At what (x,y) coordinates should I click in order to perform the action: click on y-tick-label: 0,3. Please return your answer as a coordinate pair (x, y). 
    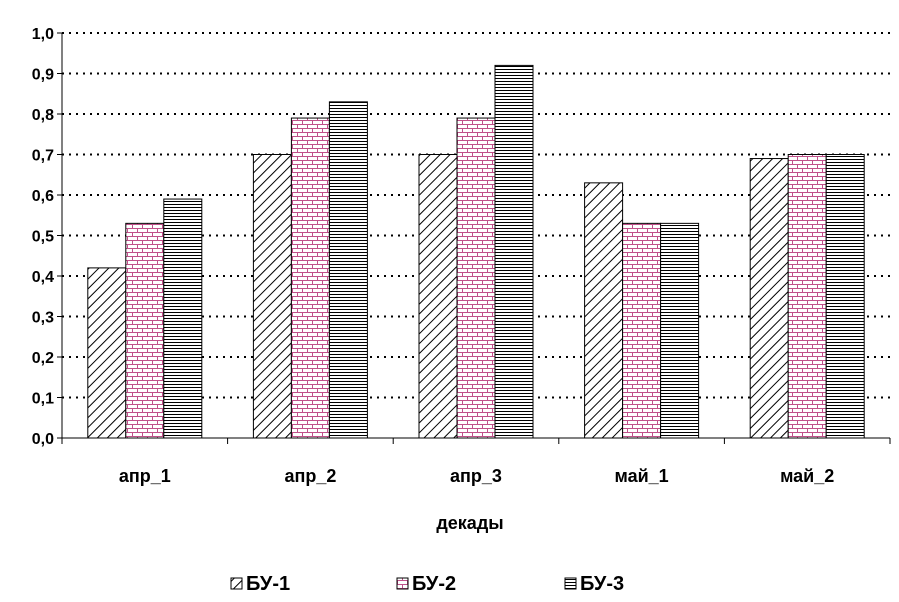
    Looking at the image, I should click on (43, 318).